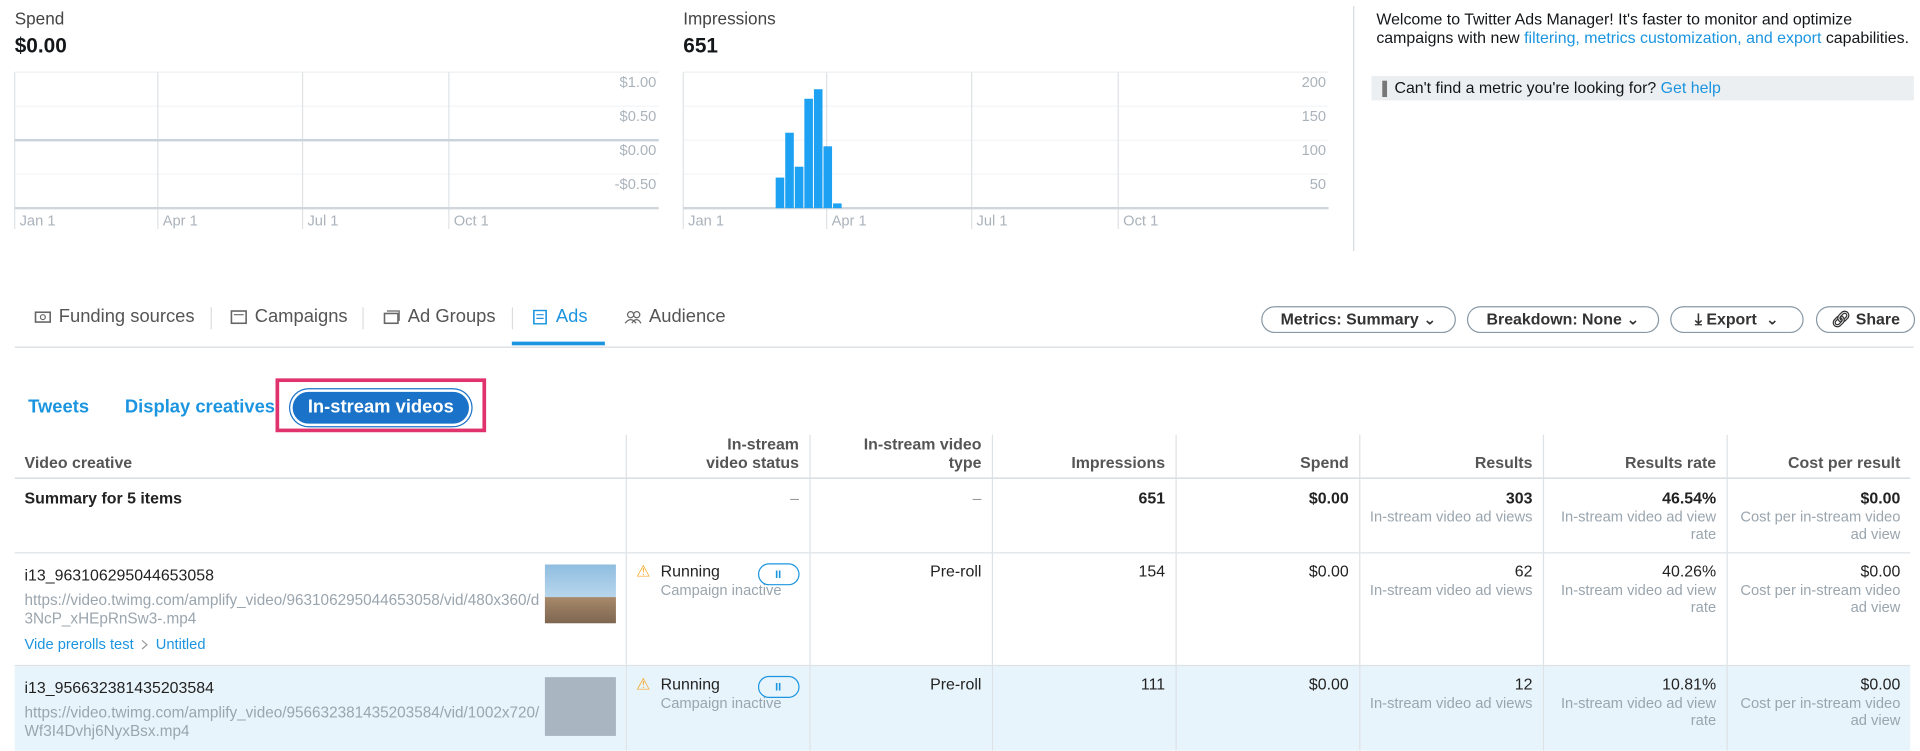 This screenshot has width=1920, height=751. I want to click on metrics-button: Metrics: Summary ⌄, so click(1358, 320).